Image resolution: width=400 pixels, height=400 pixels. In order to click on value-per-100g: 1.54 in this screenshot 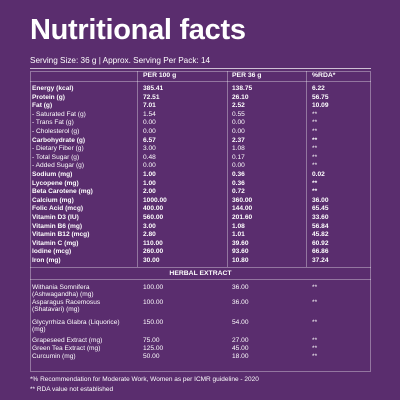, I will do `click(149, 114)`.